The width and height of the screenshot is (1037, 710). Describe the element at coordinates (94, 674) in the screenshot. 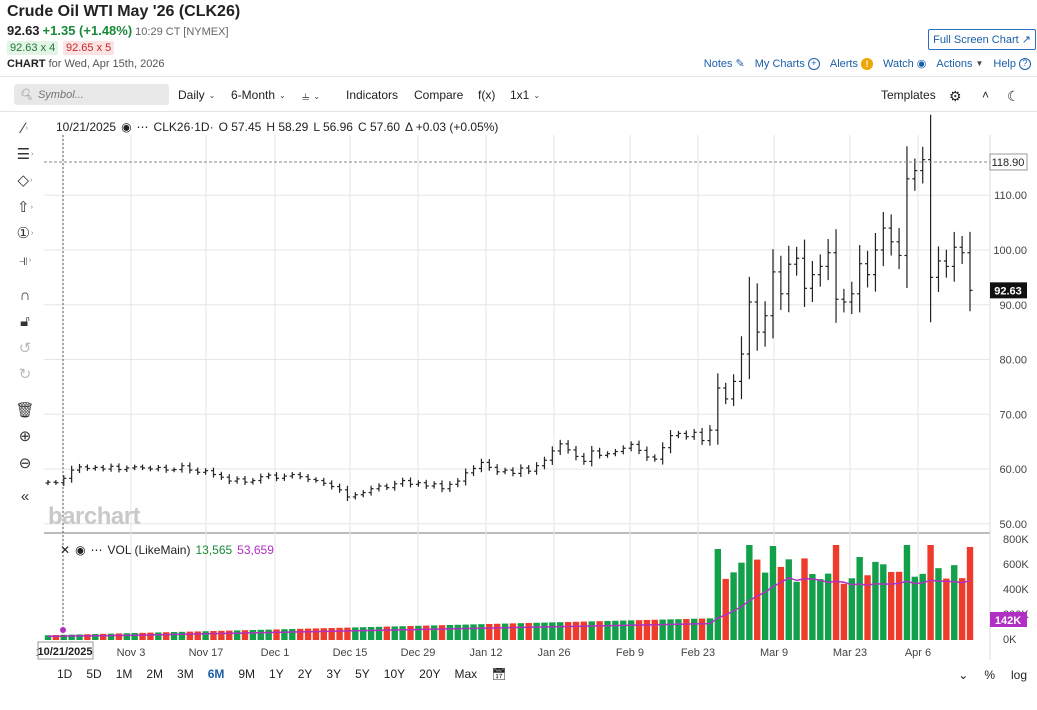

I see `period-5d: 5D` at that location.